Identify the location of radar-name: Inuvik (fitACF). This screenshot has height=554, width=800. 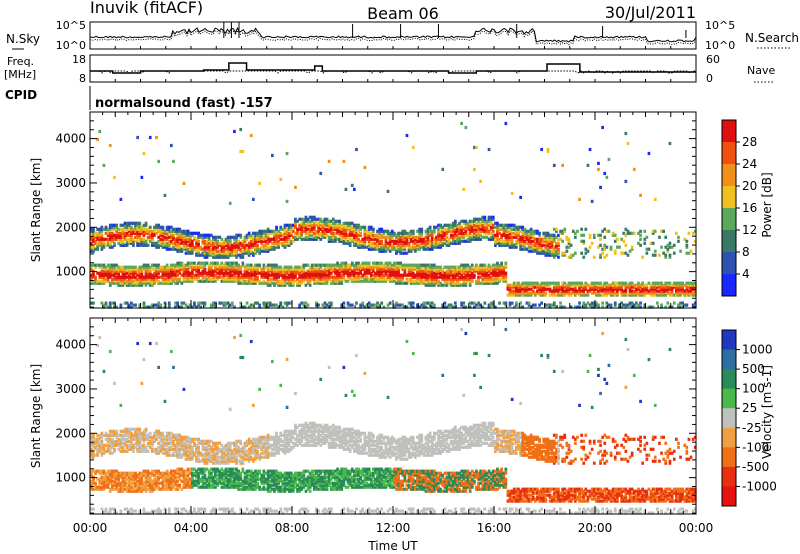
(146, 8).